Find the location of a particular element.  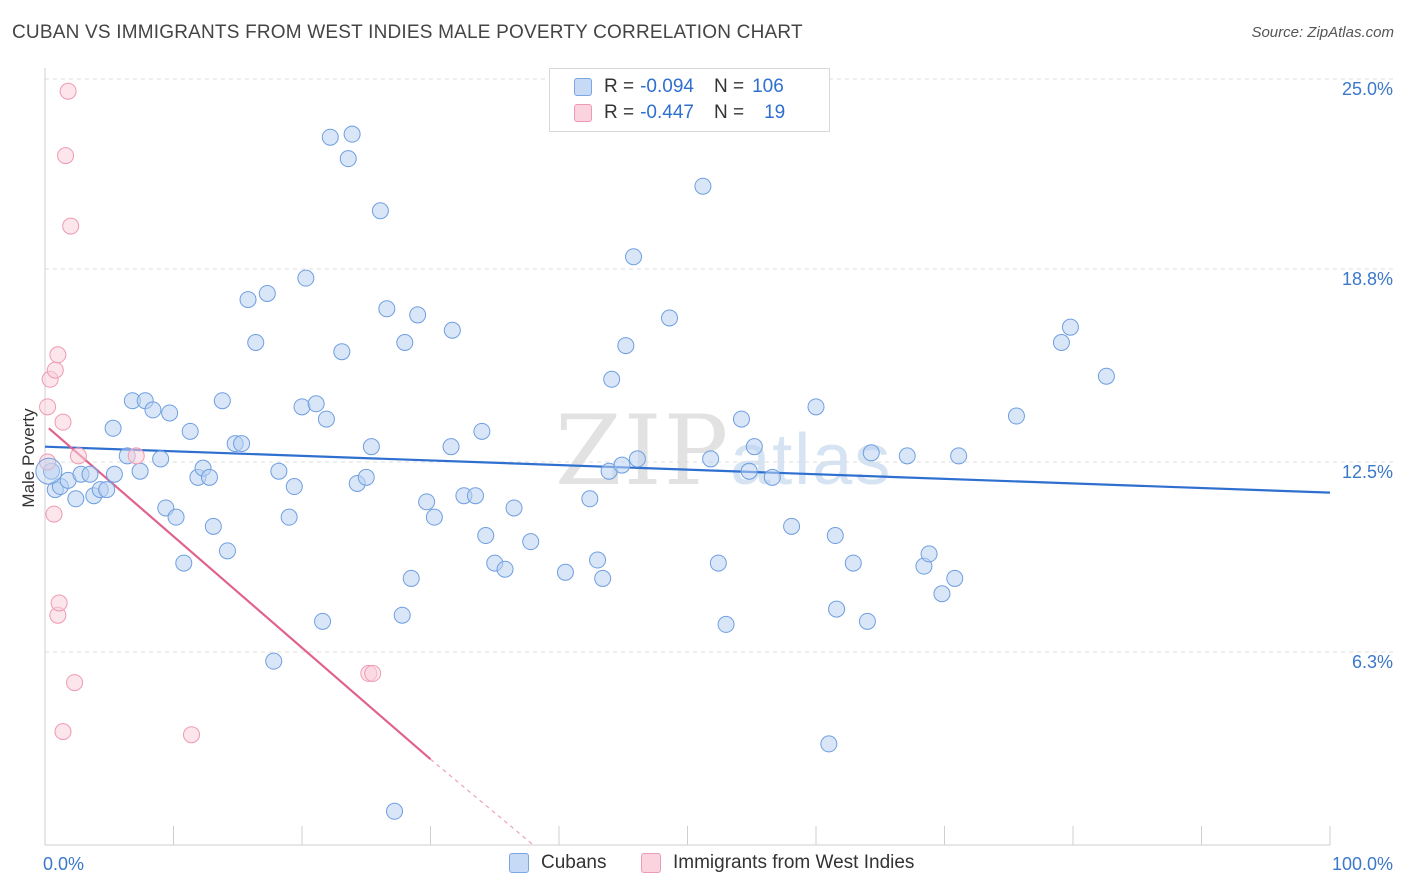

legend-item-cubans: Cubans is located at coordinates (558, 863).